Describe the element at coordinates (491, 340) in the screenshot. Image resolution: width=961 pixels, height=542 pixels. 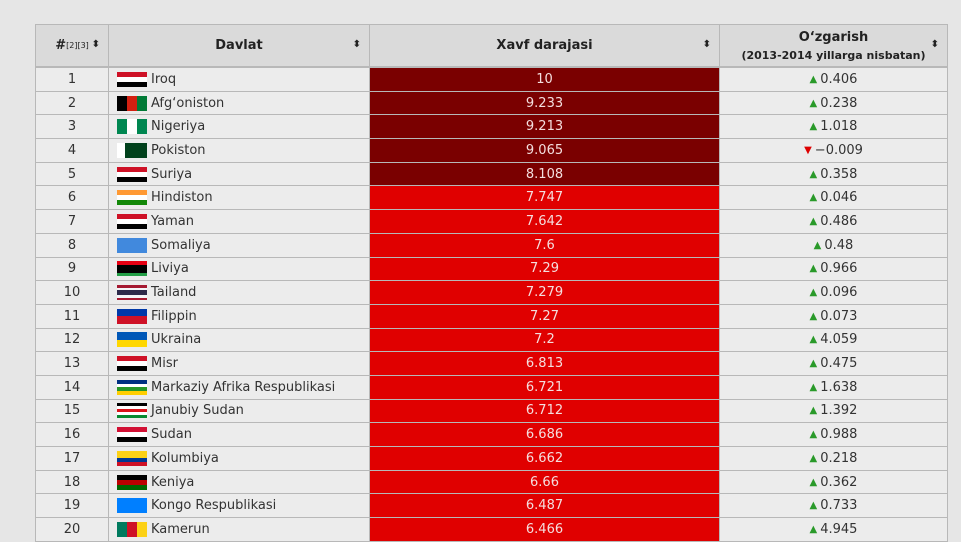
I see `table-row: 12 Ukraina 7.2 ▲ 4.059` at that location.